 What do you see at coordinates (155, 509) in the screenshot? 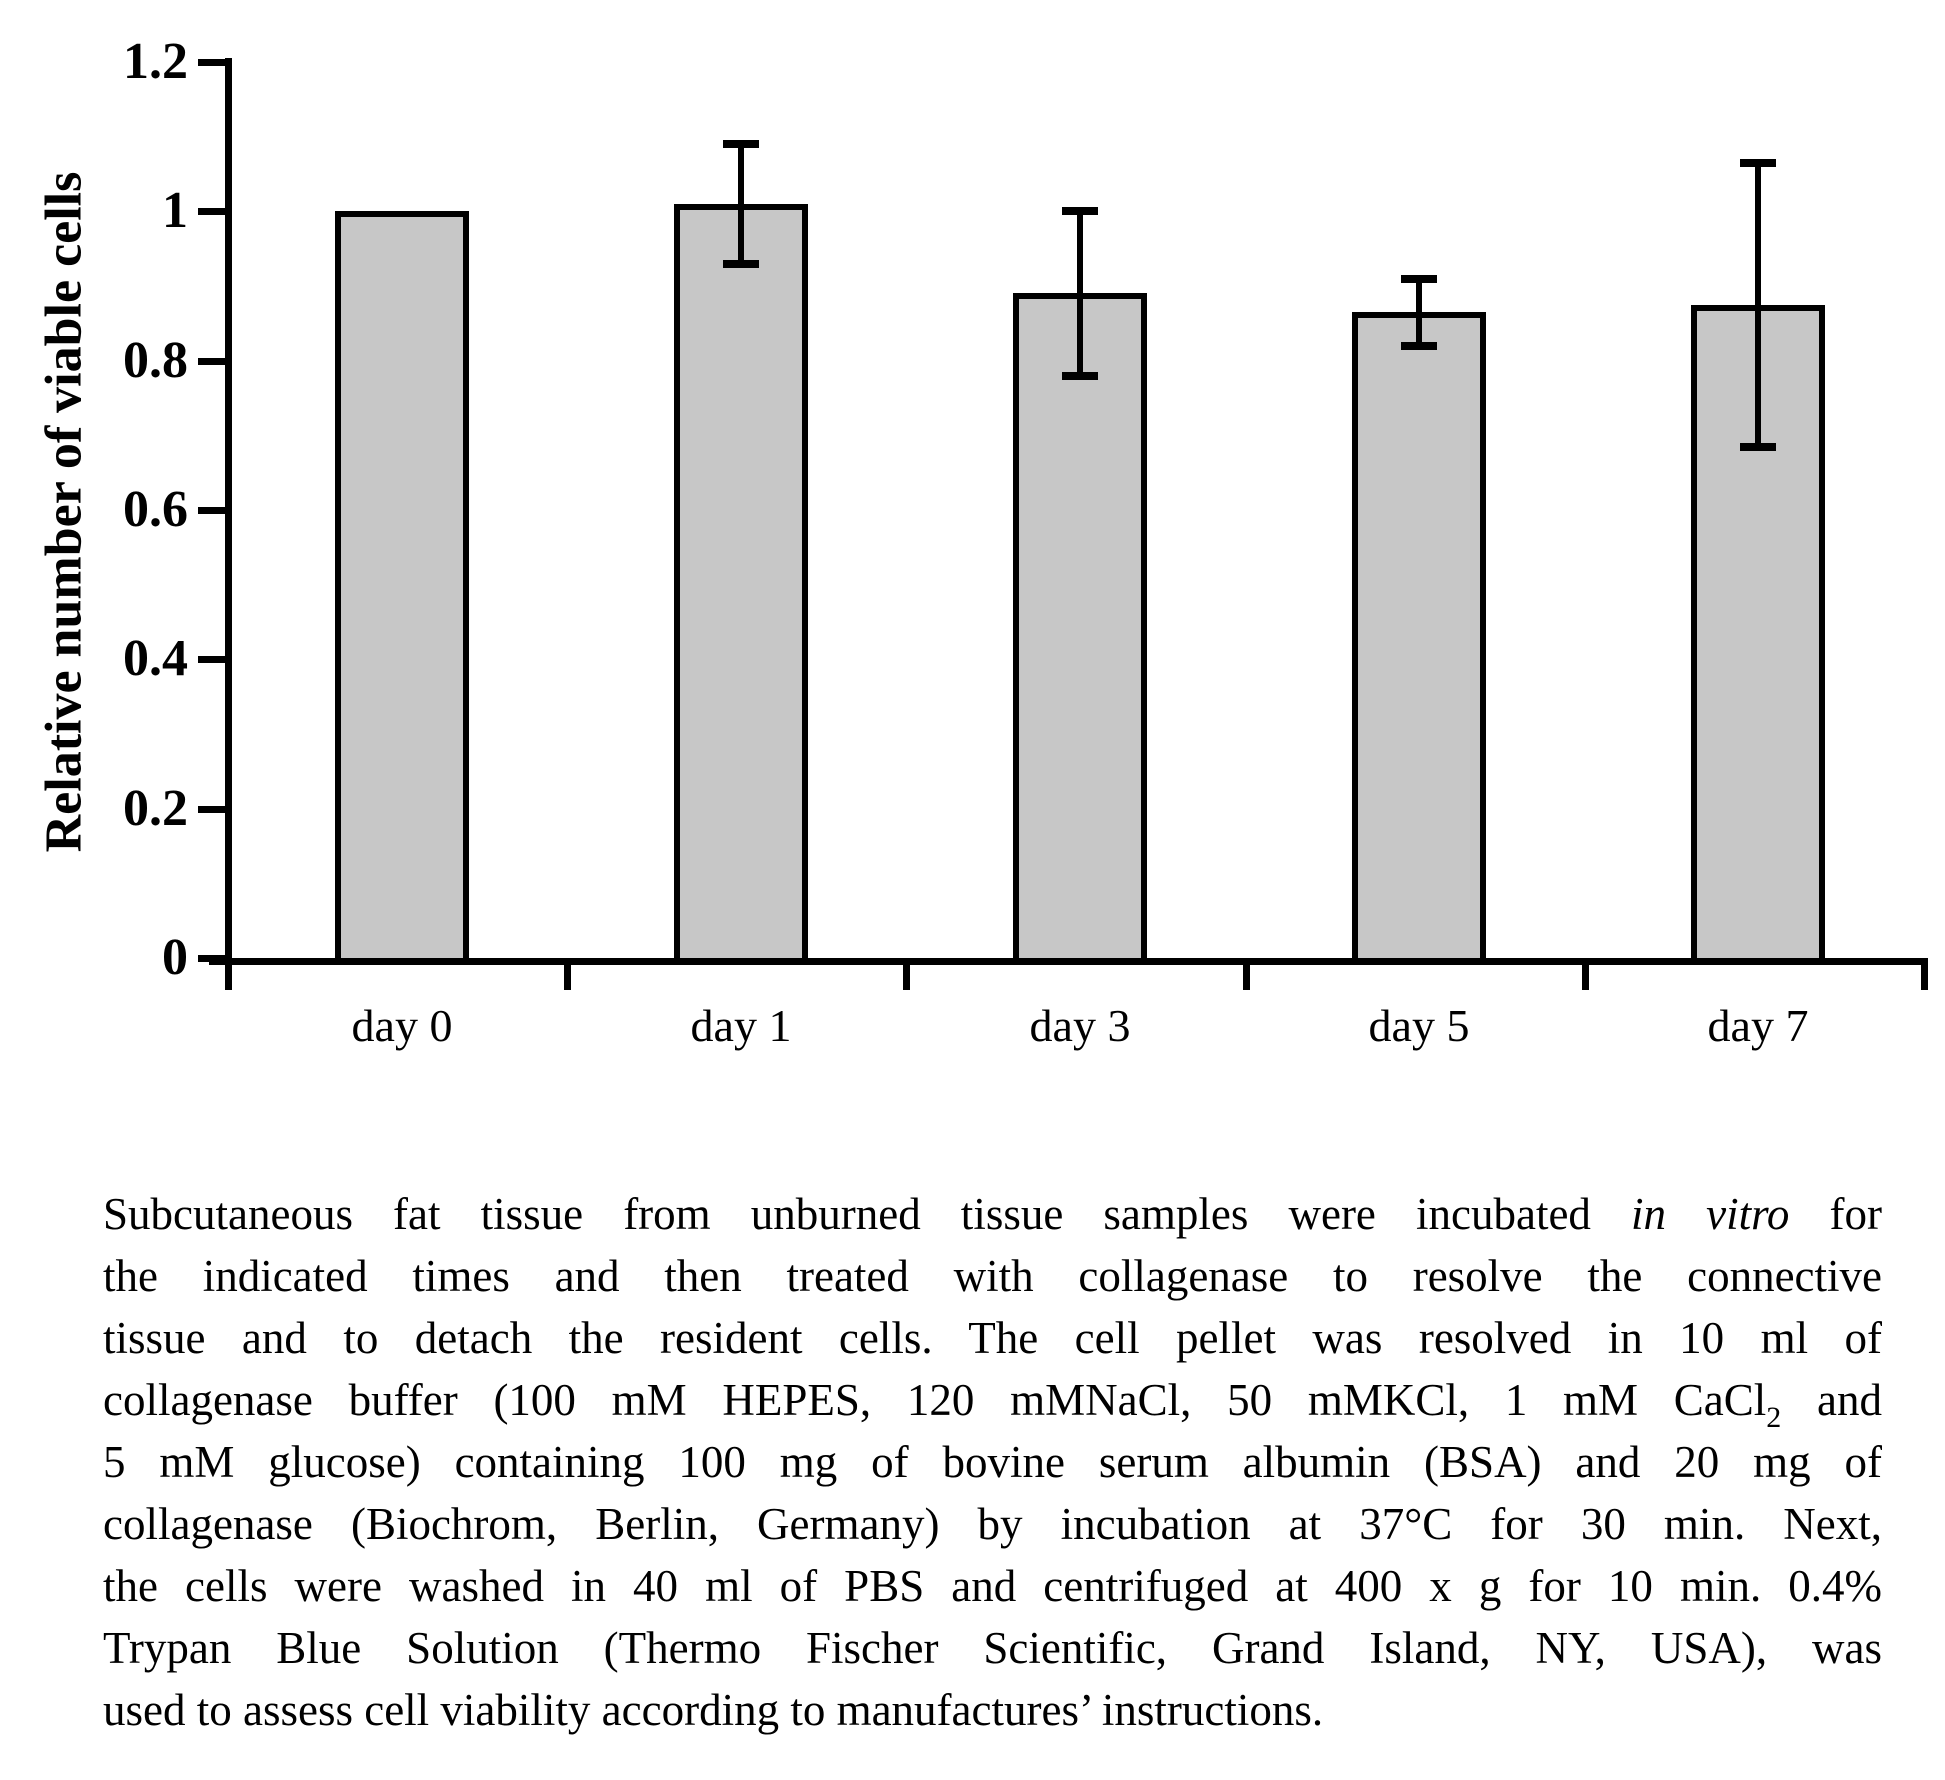
I see `y-tick-label: 0.6` at bounding box center [155, 509].